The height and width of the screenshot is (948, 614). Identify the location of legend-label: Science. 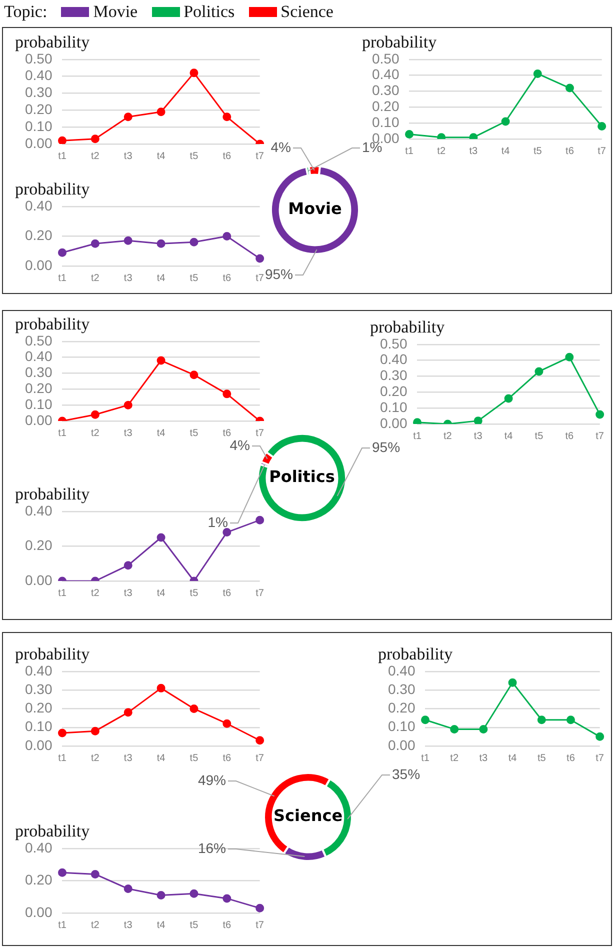
(307, 12).